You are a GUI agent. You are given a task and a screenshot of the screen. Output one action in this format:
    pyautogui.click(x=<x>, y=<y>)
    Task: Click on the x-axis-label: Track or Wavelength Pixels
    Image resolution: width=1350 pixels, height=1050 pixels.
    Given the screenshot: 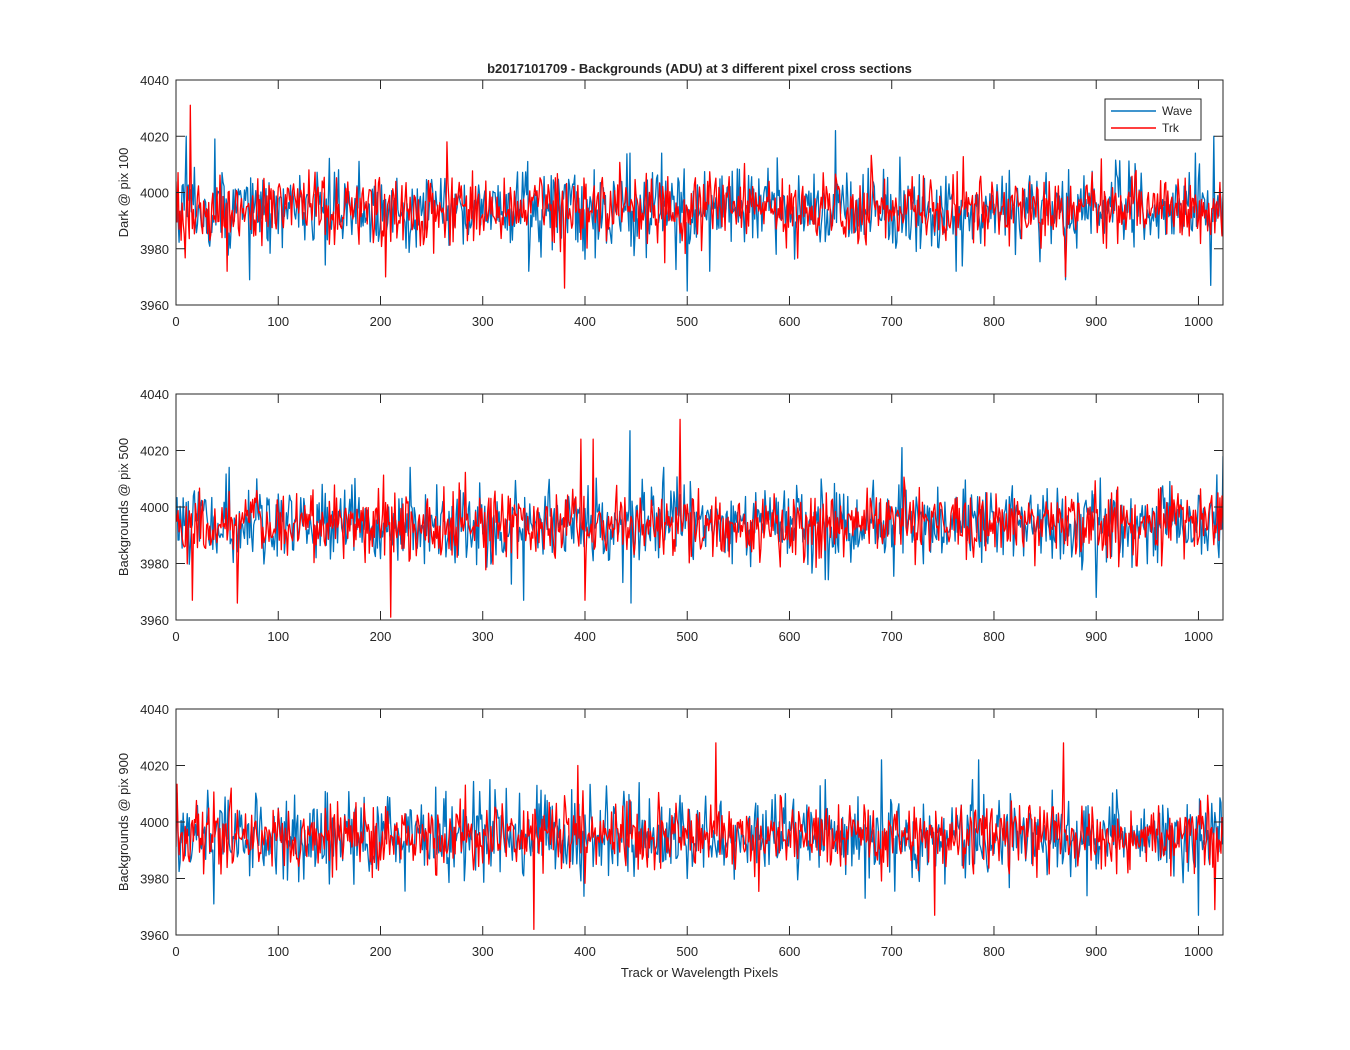 What is the action you would take?
    pyautogui.click(x=700, y=972)
    